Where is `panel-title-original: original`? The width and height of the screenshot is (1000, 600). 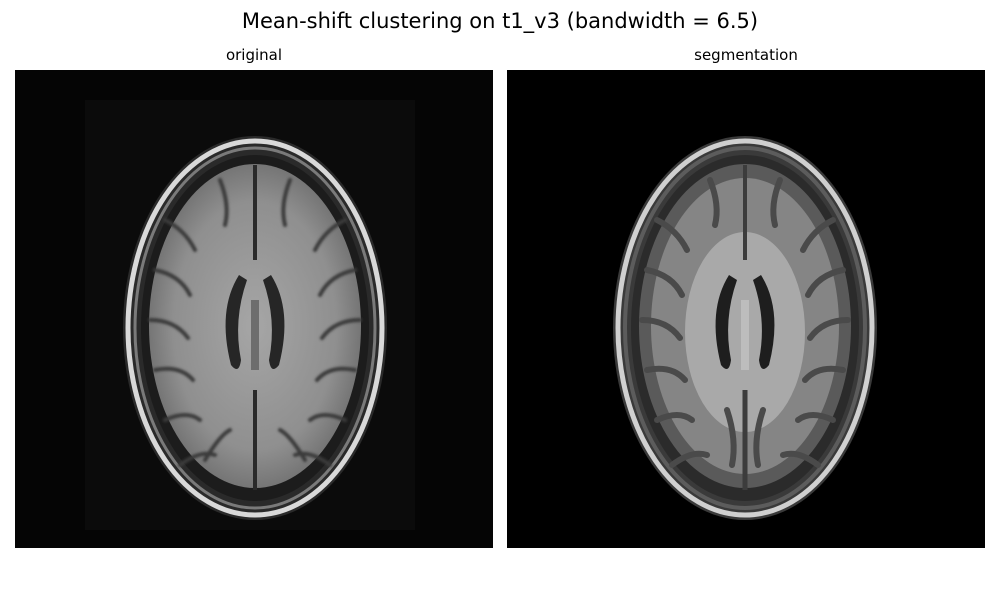 panel-title-original: original is located at coordinates (254, 55).